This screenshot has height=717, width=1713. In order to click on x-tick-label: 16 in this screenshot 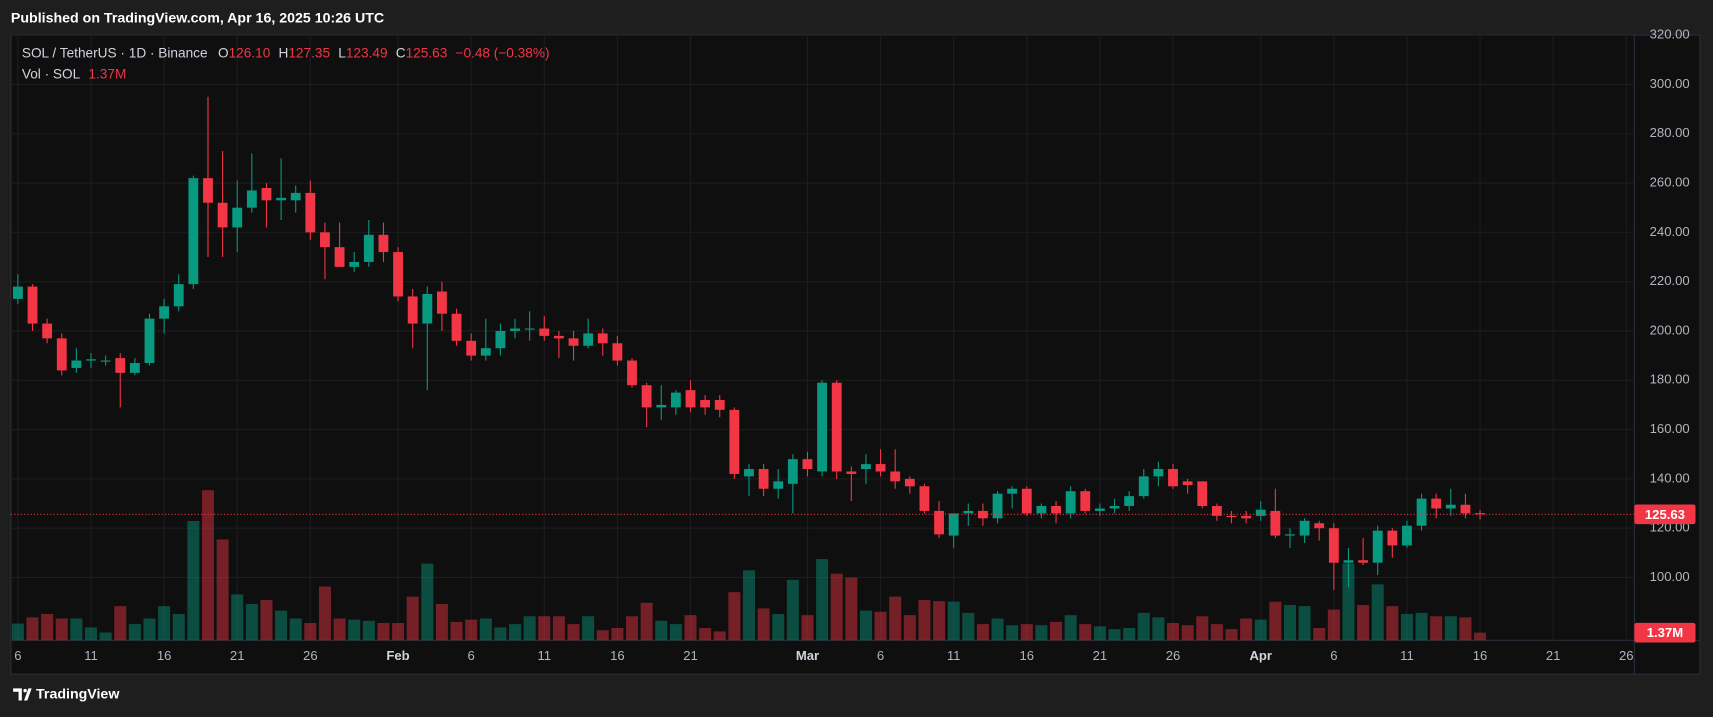, I will do `click(1480, 655)`.